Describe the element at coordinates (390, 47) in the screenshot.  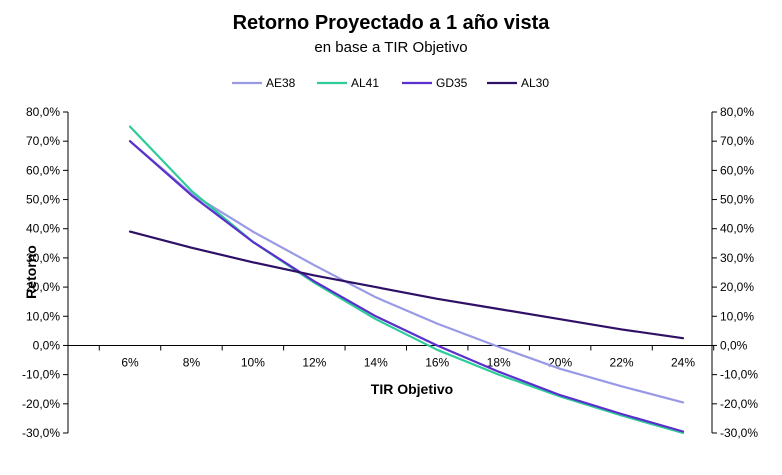
I see `chart-subtitle: en base a TIR Objetivo` at that location.